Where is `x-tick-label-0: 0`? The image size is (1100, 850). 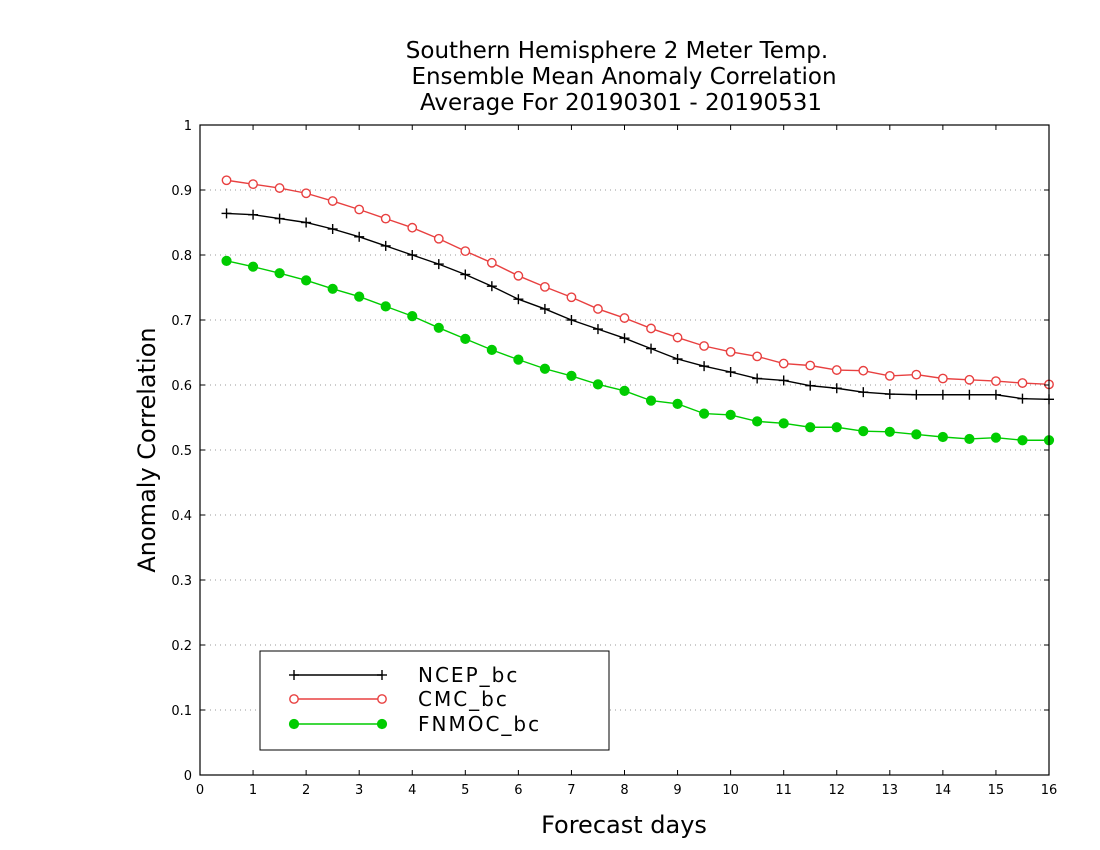
x-tick-label-0: 0 is located at coordinates (200, 790).